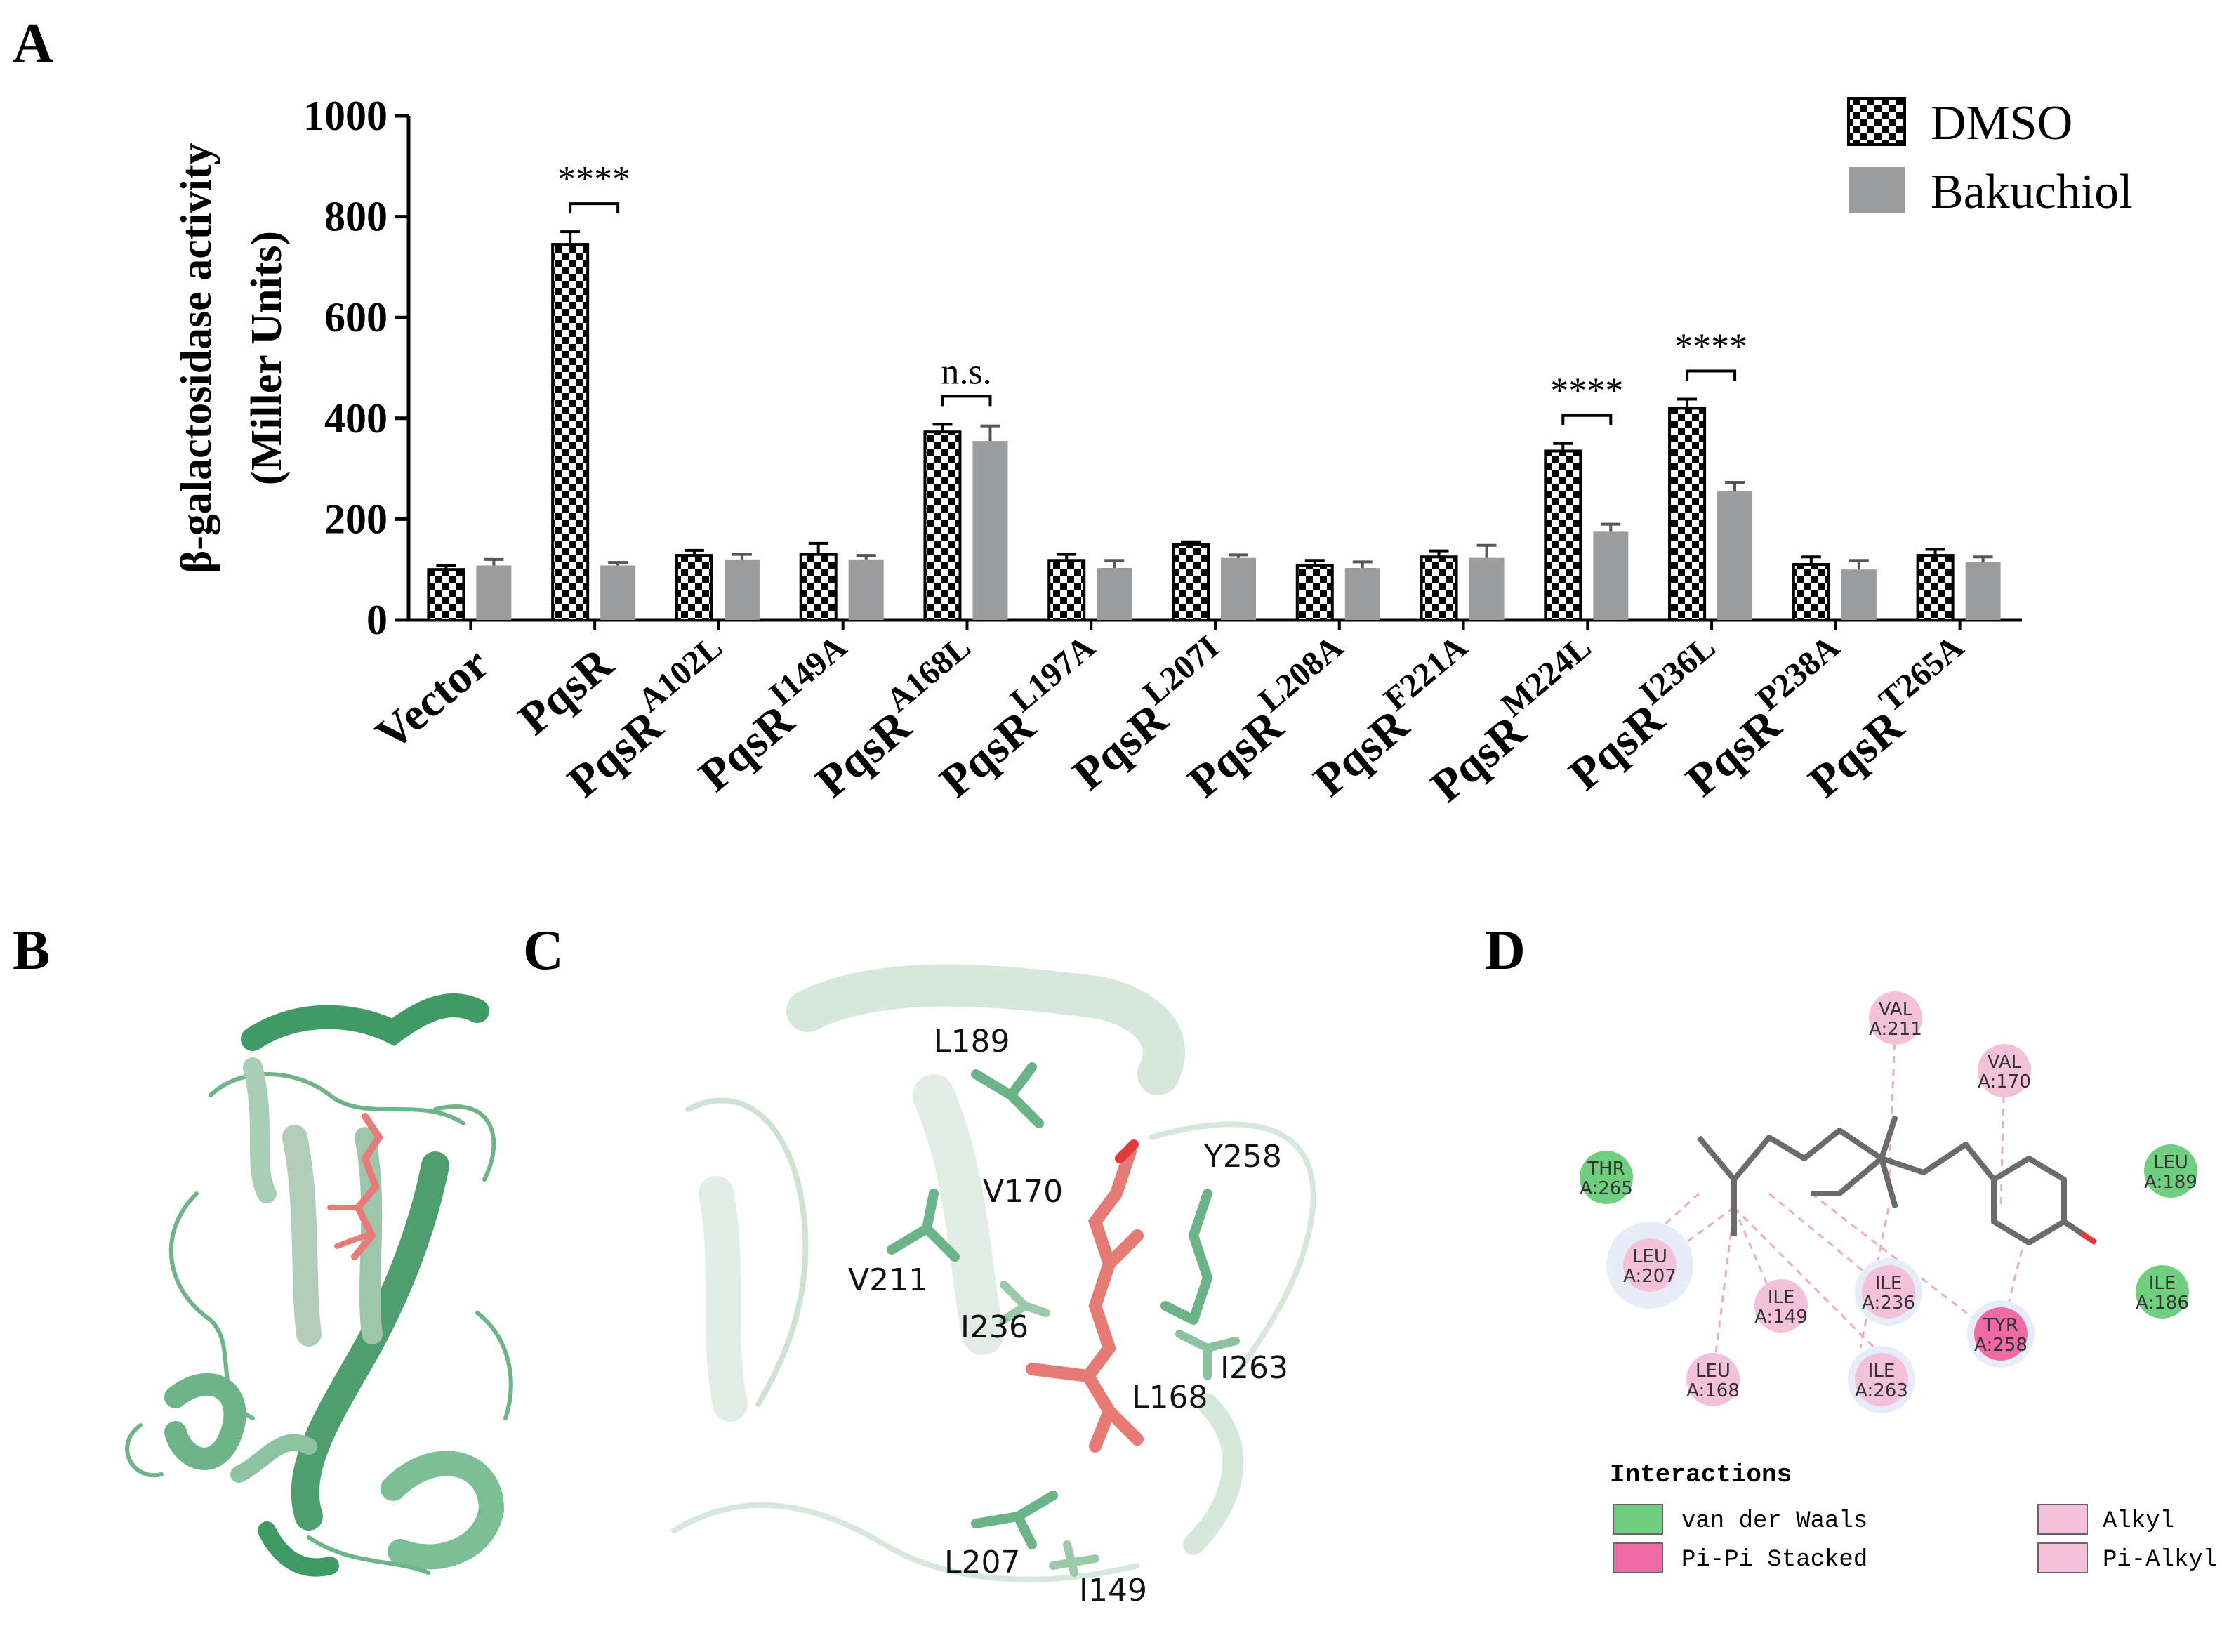  What do you see at coordinates (966, 372) in the screenshot?
I see `significance-label: n.s.` at bounding box center [966, 372].